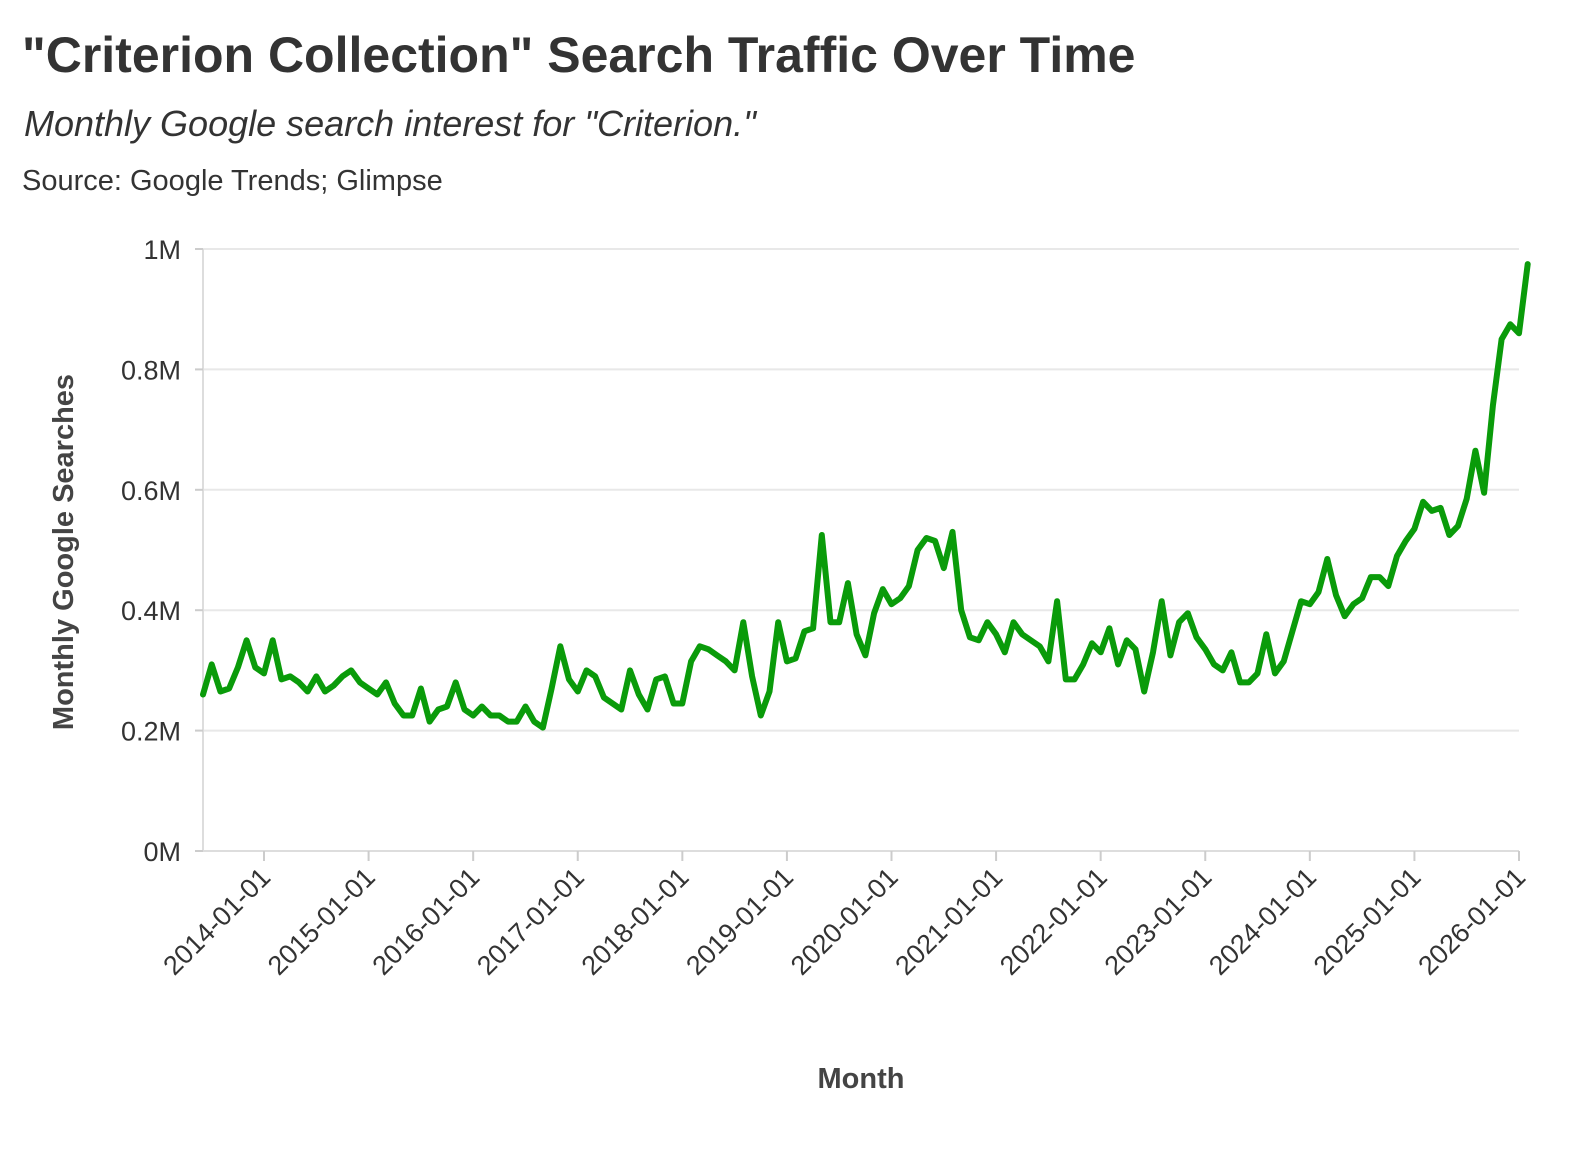 This screenshot has height=1150, width=1588. I want to click on x-tick-label: 2025-01-01, so click(1367, 921).